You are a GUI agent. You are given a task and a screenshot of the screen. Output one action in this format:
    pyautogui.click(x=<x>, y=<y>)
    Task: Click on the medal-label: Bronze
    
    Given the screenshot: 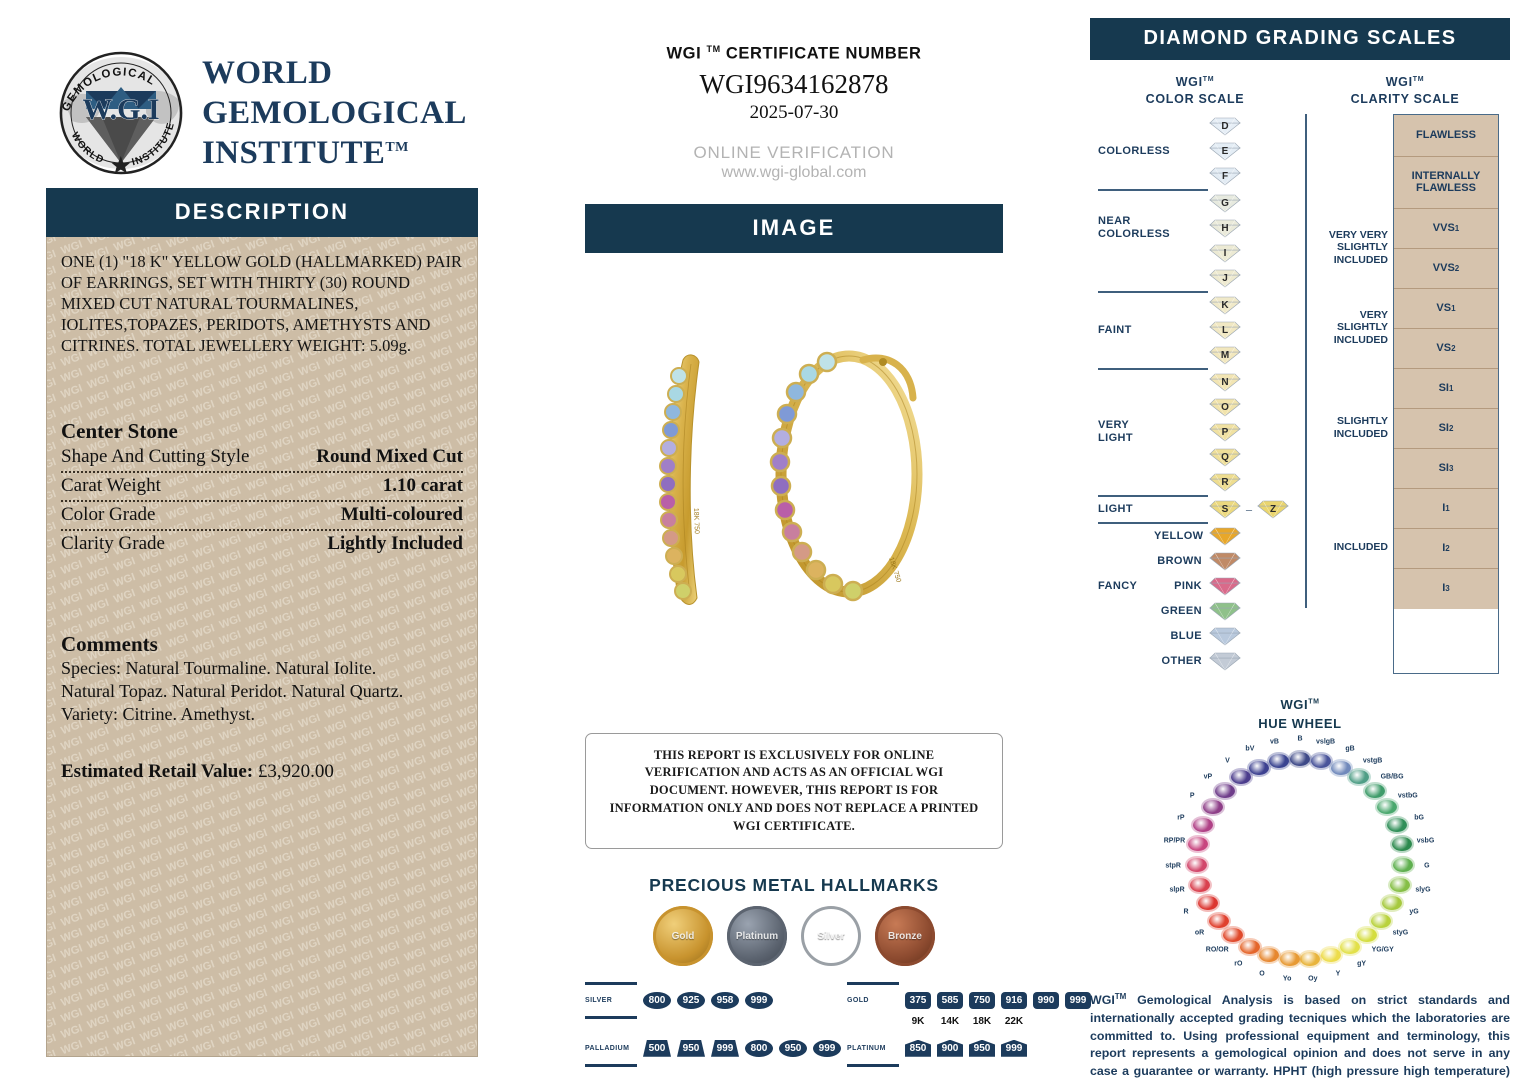 What is the action you would take?
    pyautogui.click(x=905, y=936)
    